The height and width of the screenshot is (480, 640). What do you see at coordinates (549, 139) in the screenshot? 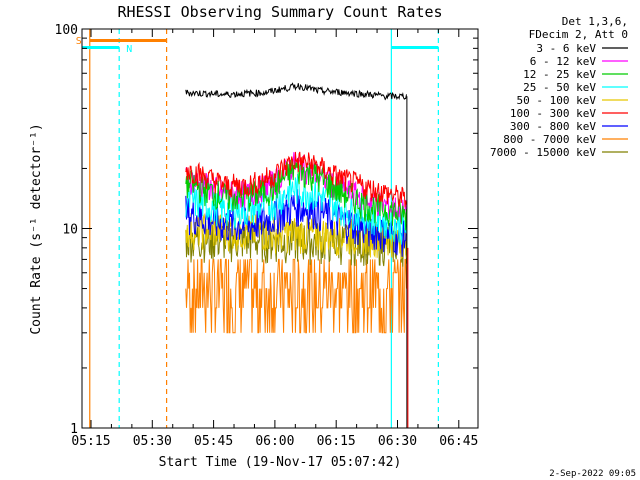
I see `legend-label: 800 - 7000 keV` at bounding box center [549, 139].